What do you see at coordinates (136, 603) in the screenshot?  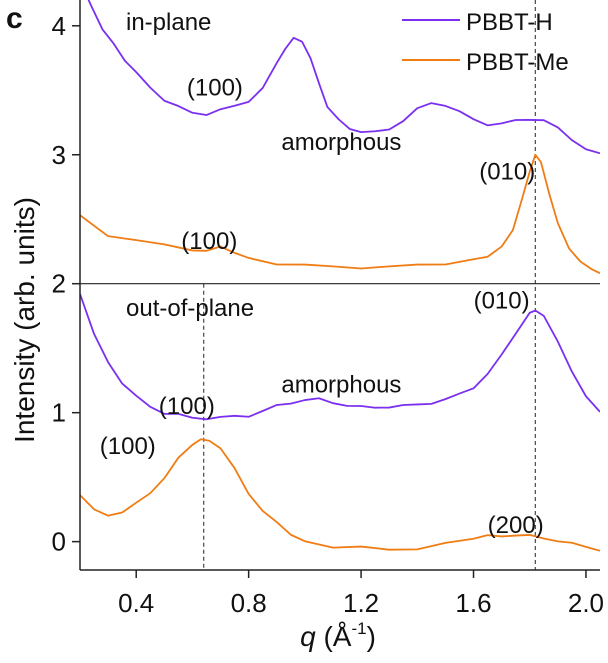 I see `x-tick-label-0: 0.4` at bounding box center [136, 603].